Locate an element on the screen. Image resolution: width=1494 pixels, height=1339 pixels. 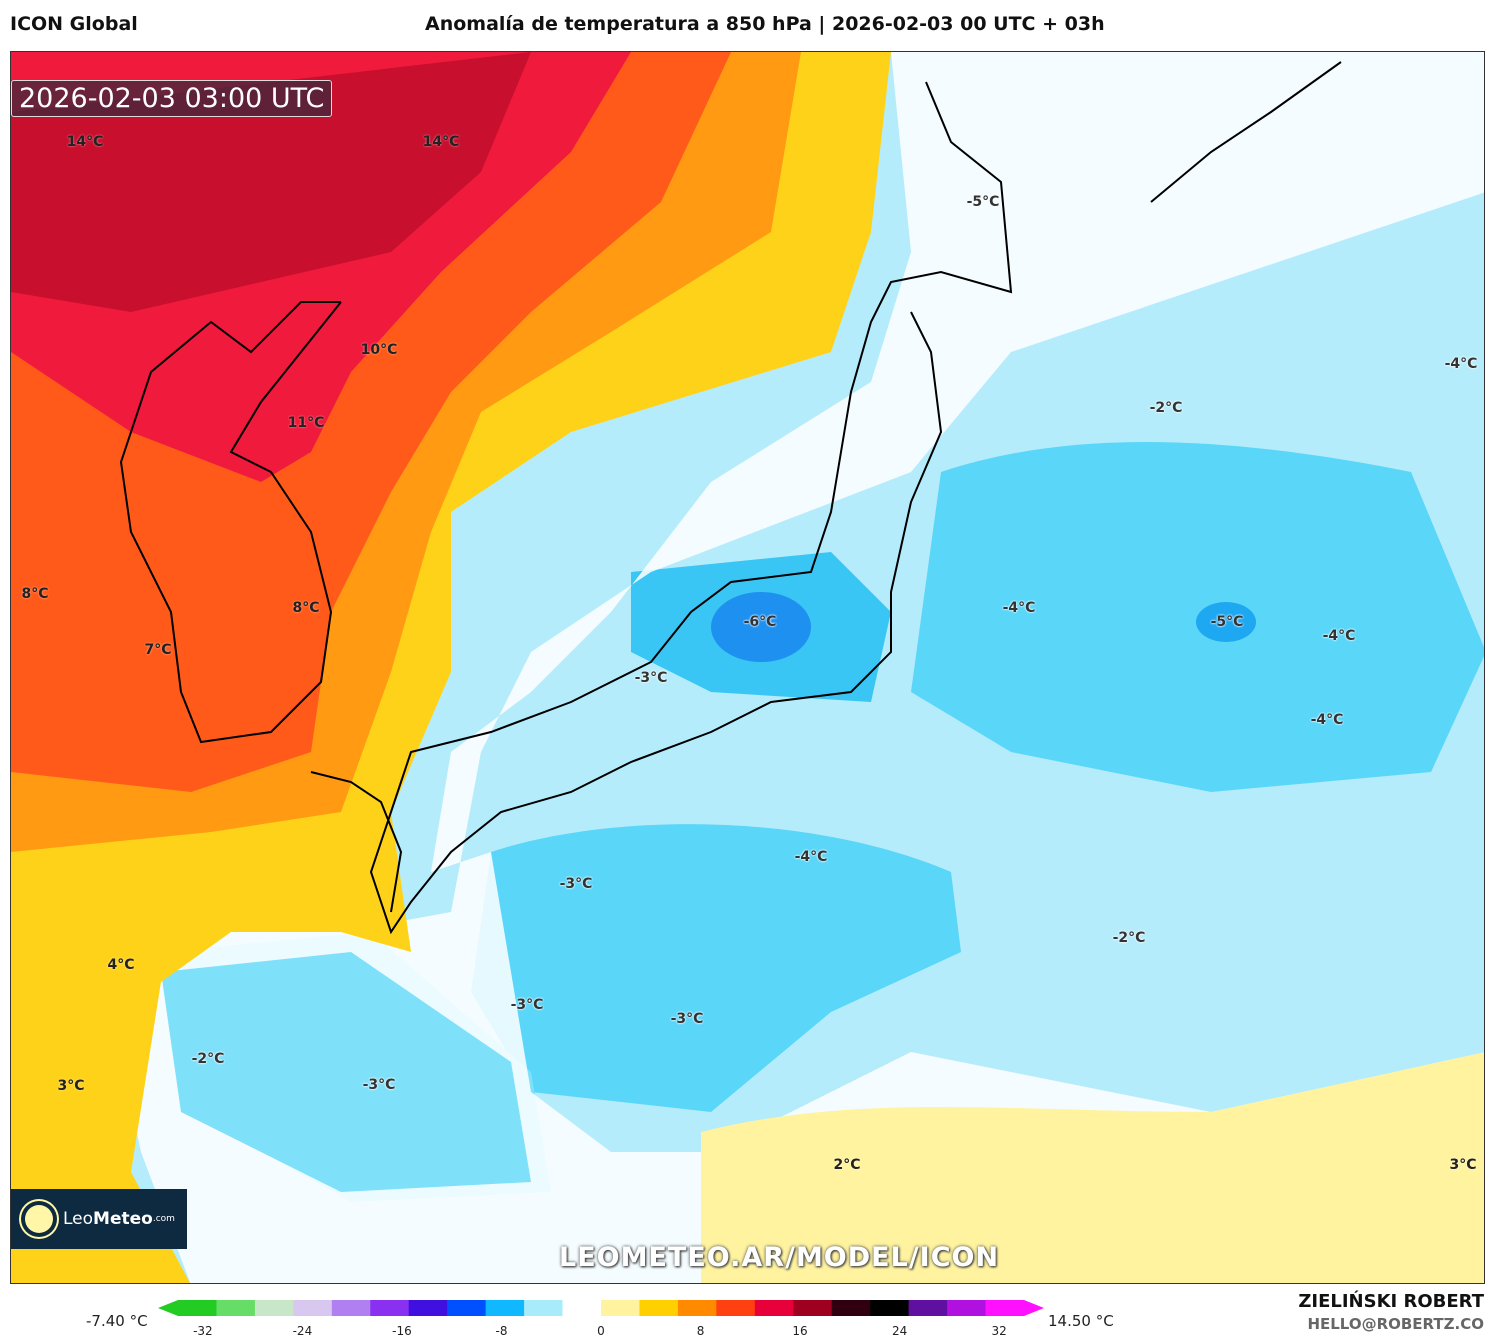
watermark-url: LEOMETEO.AR/MODEL/ICON is located at coordinates (779, 1257).